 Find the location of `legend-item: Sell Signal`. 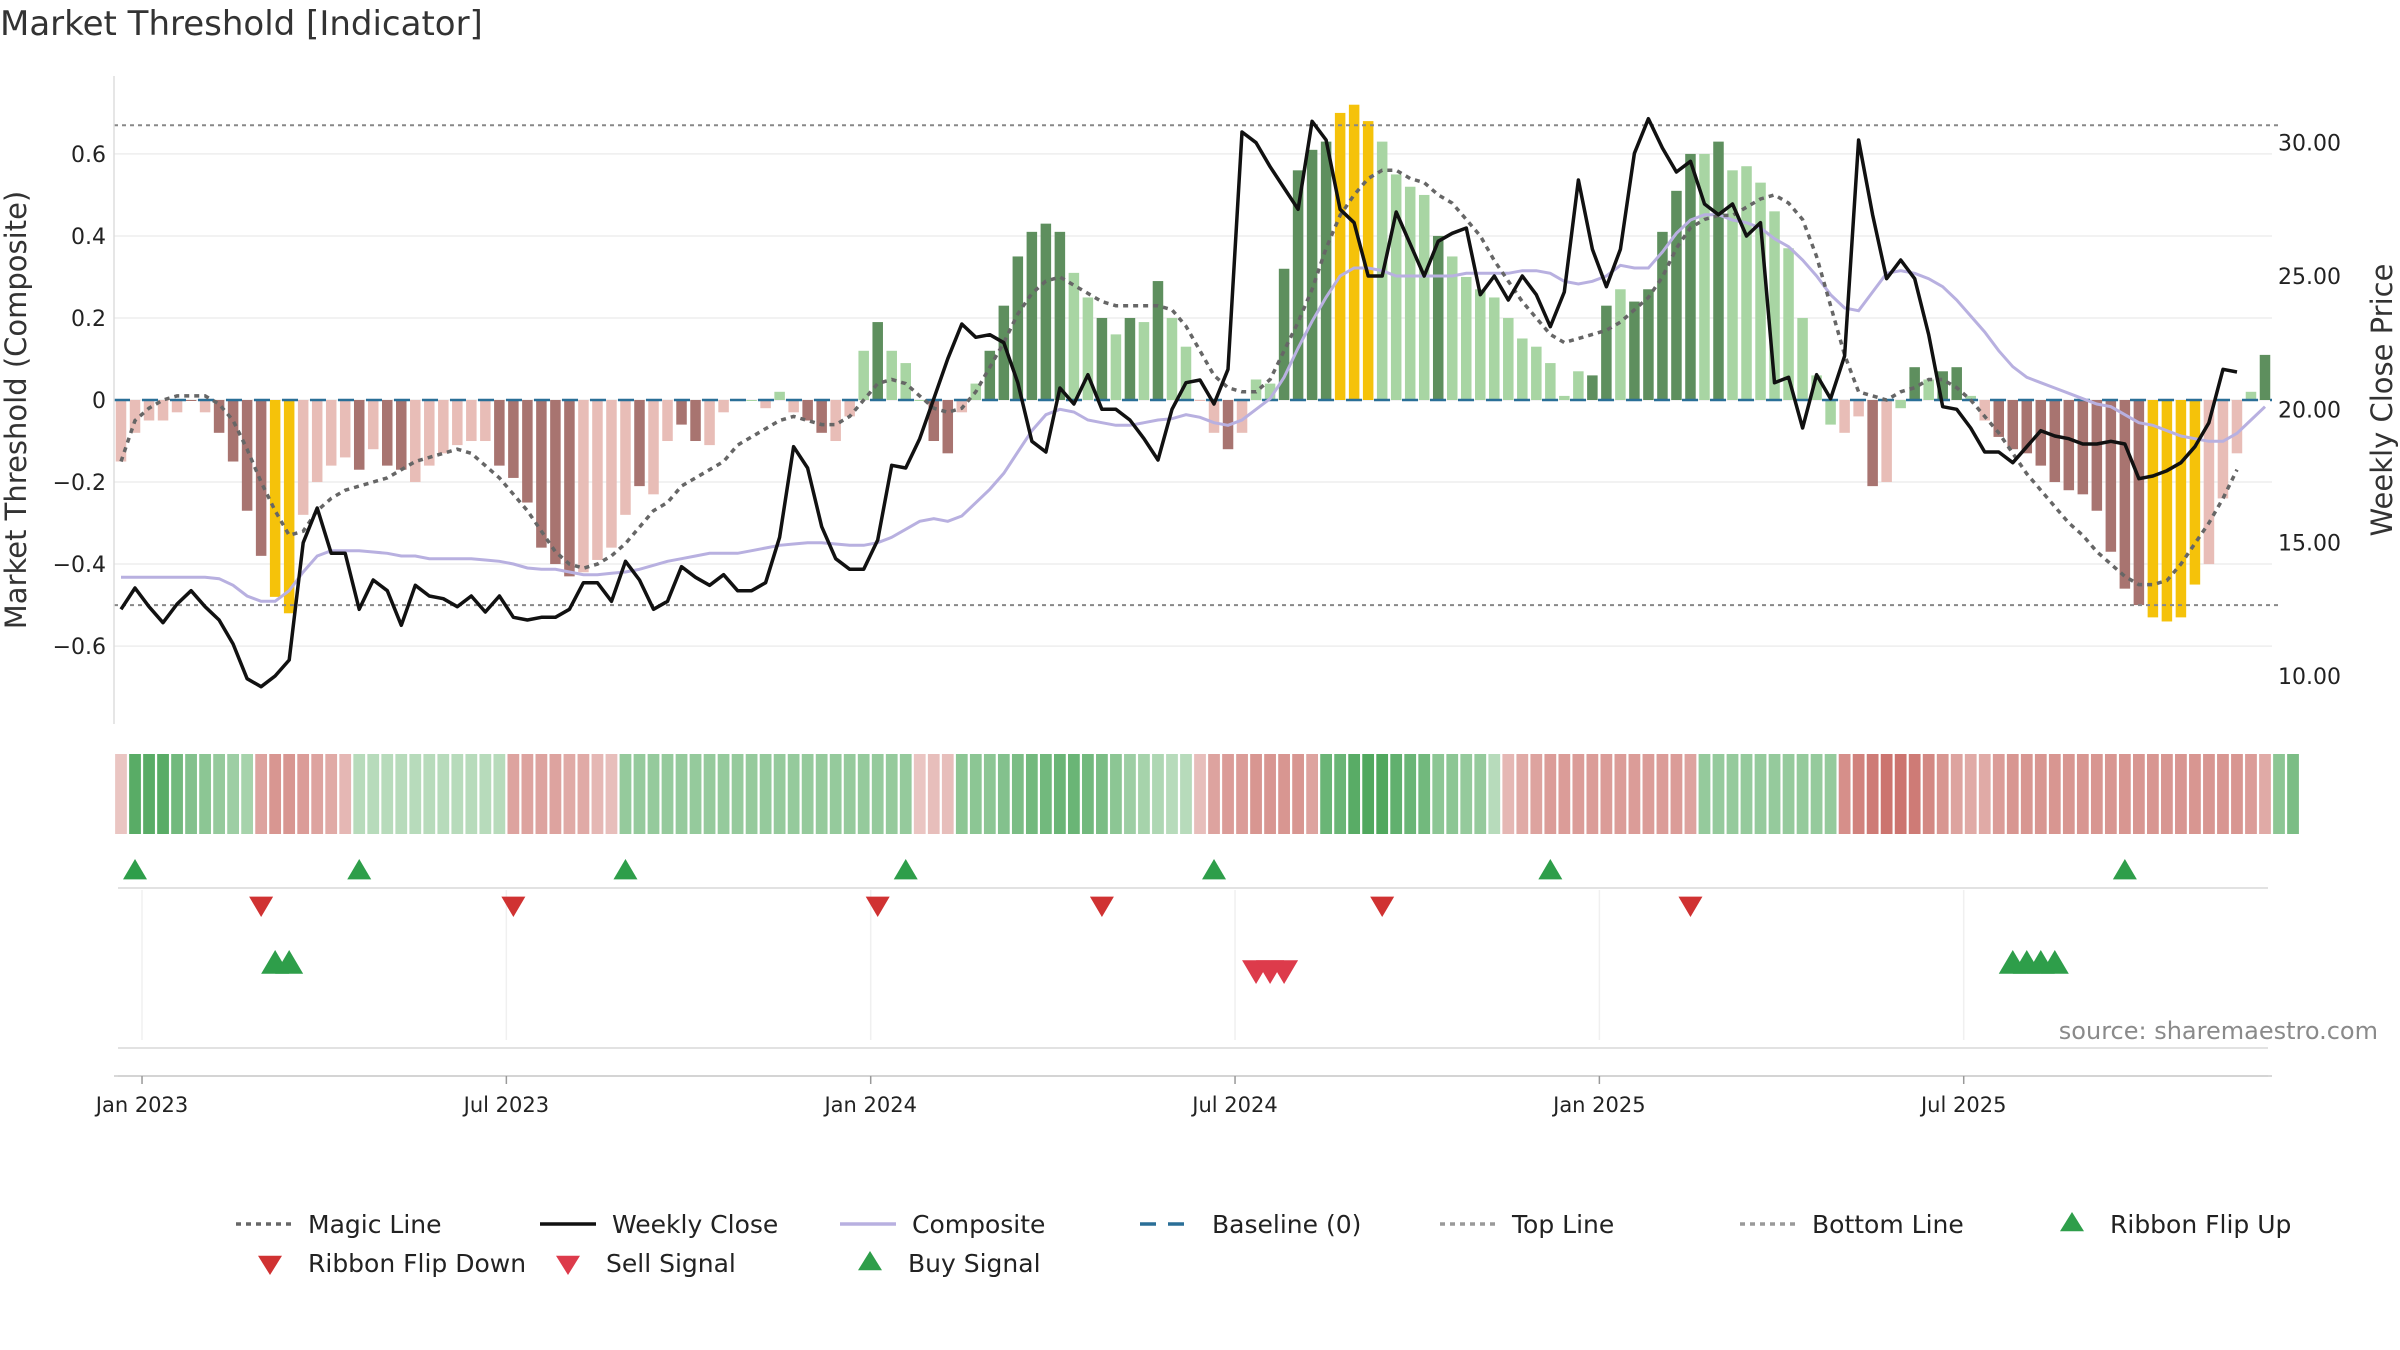

legend-item: Sell Signal is located at coordinates (646, 1263).